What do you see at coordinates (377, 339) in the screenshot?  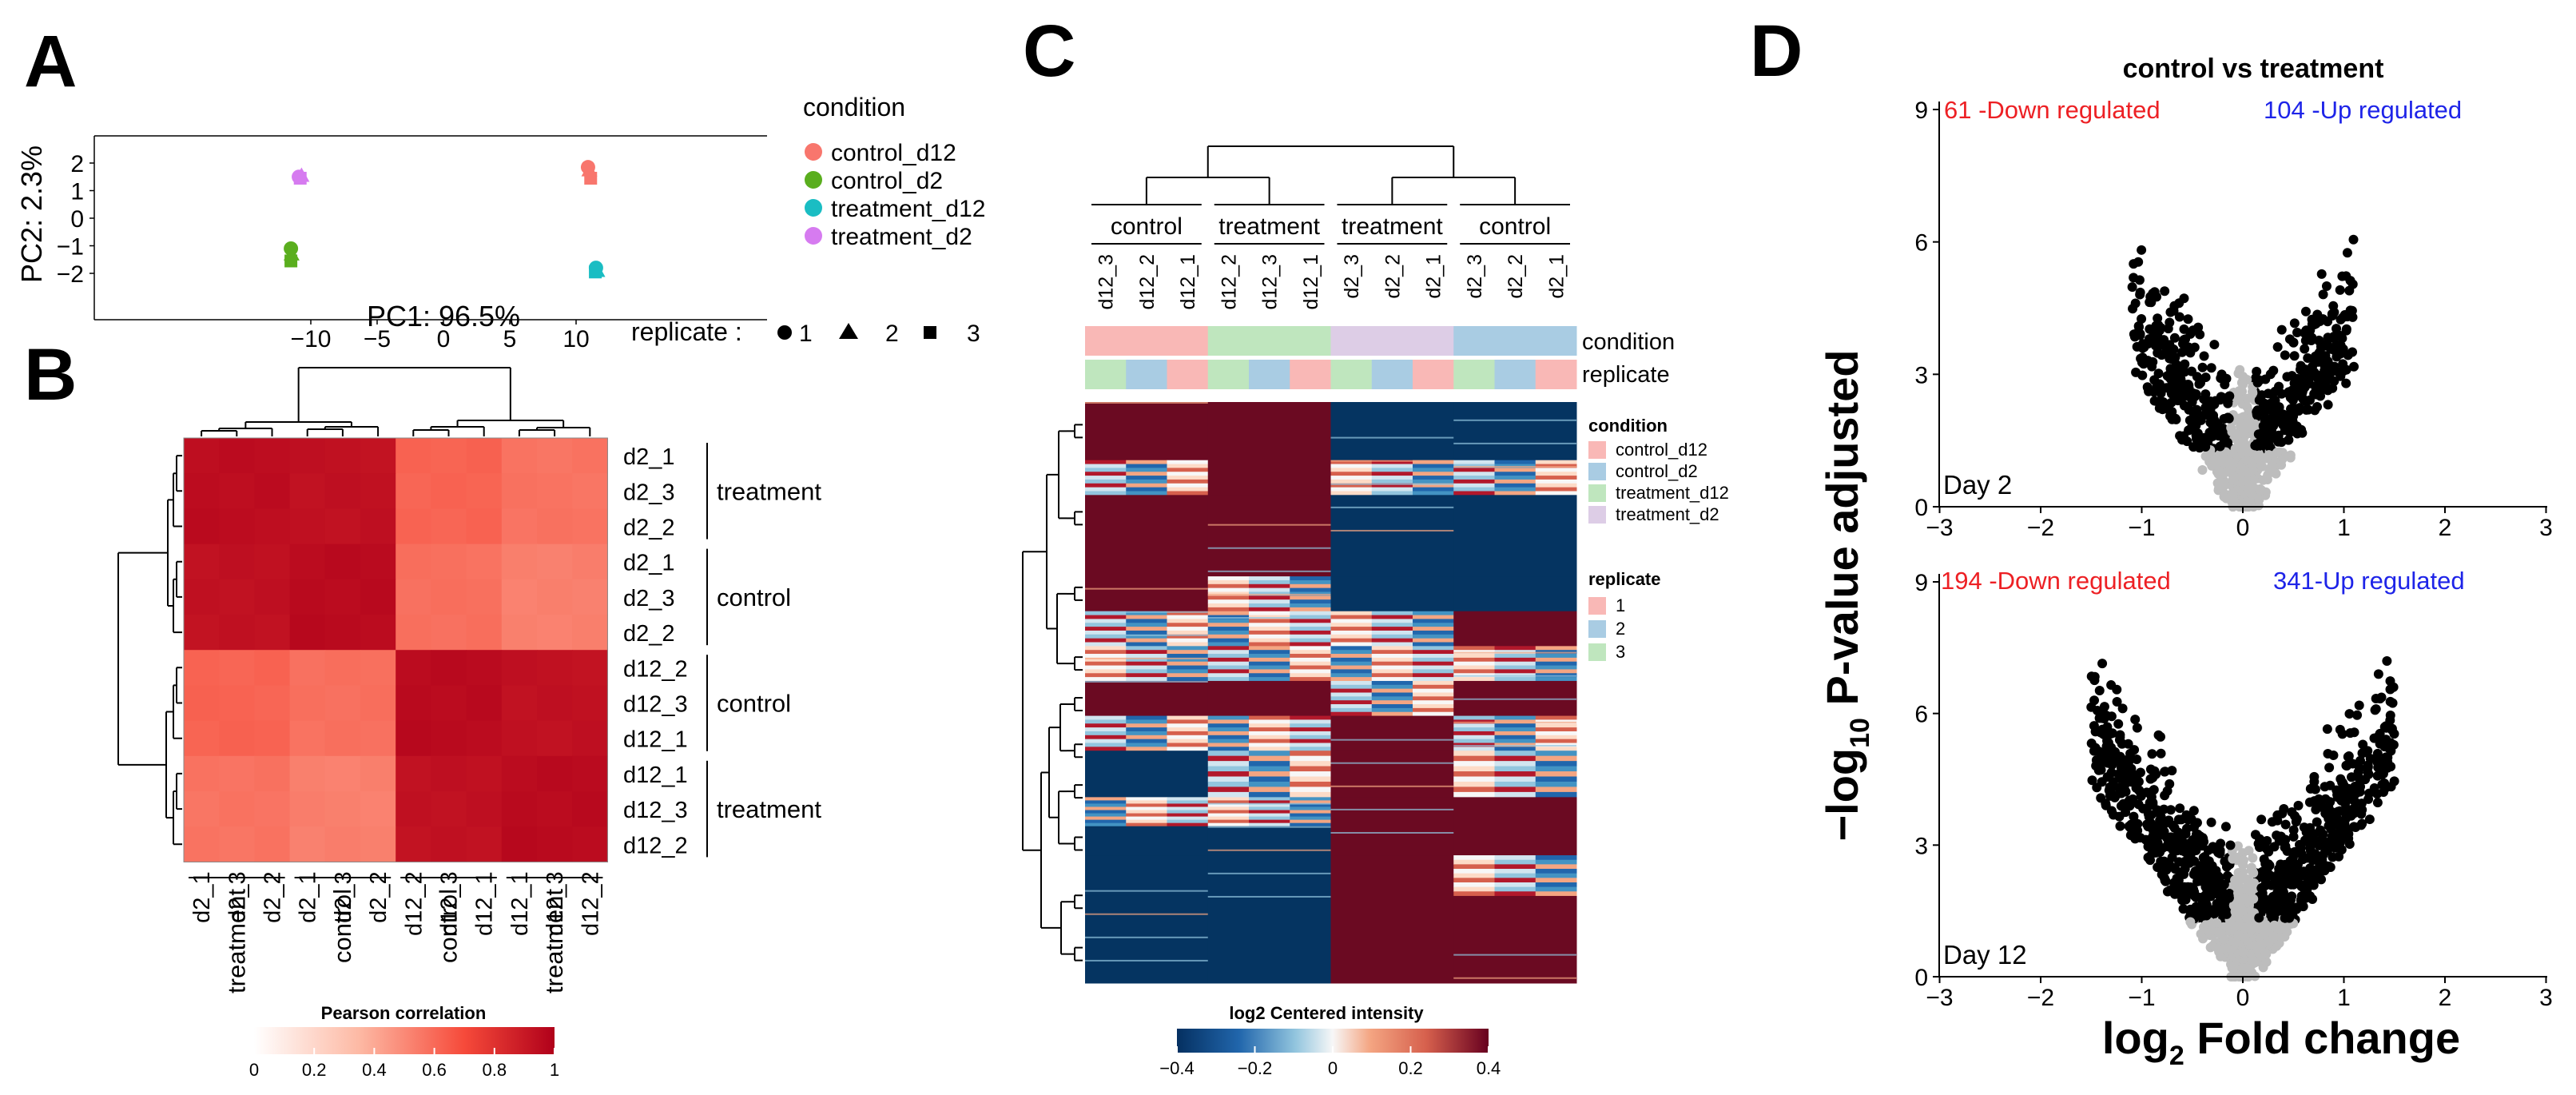 I see `pca-x-tick-label: −5` at bounding box center [377, 339].